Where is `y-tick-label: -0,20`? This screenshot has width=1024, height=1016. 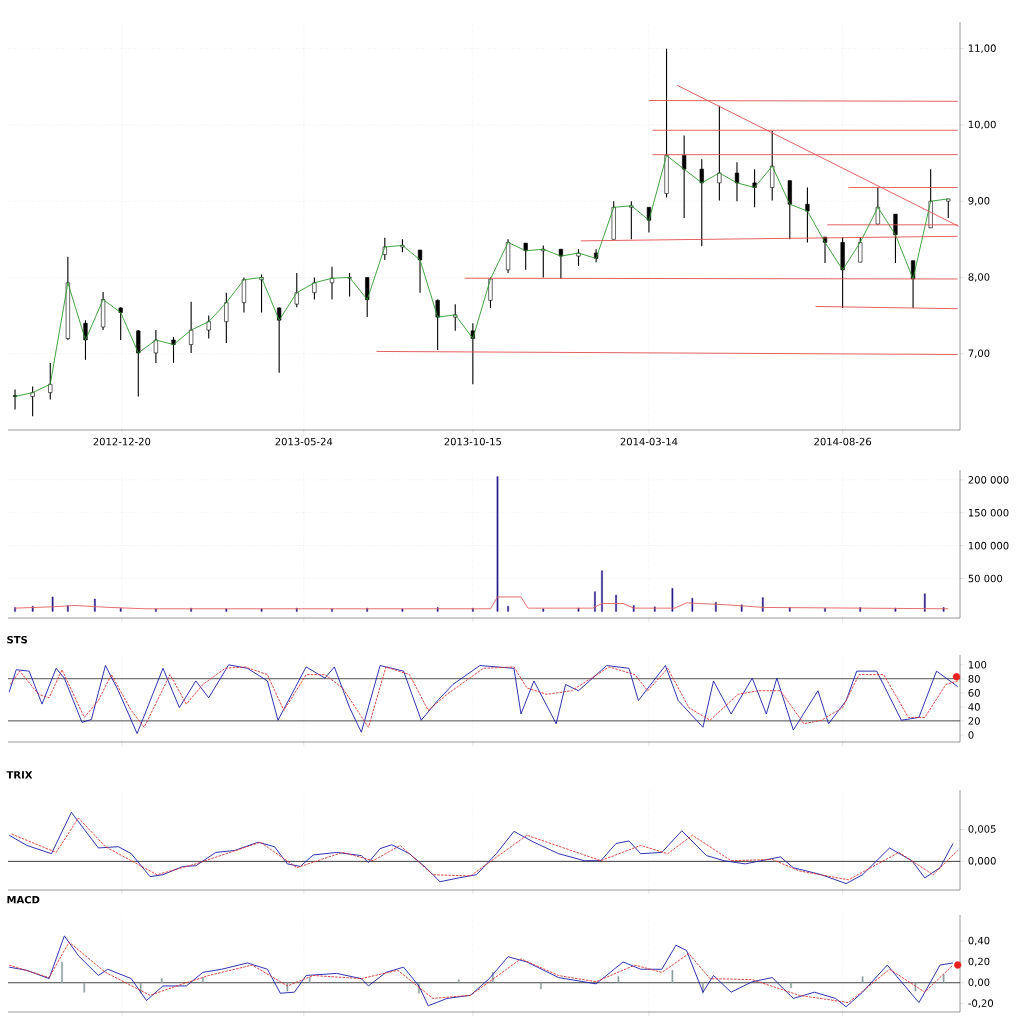 y-tick-label: -0,20 is located at coordinates (981, 1003).